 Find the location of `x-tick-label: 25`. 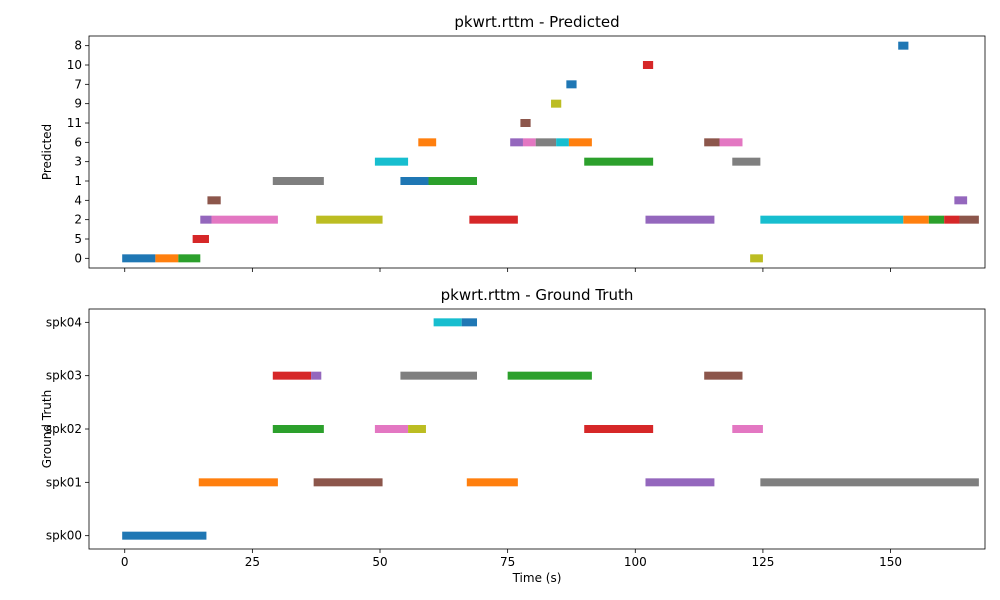

x-tick-label: 25 is located at coordinates (252, 562).